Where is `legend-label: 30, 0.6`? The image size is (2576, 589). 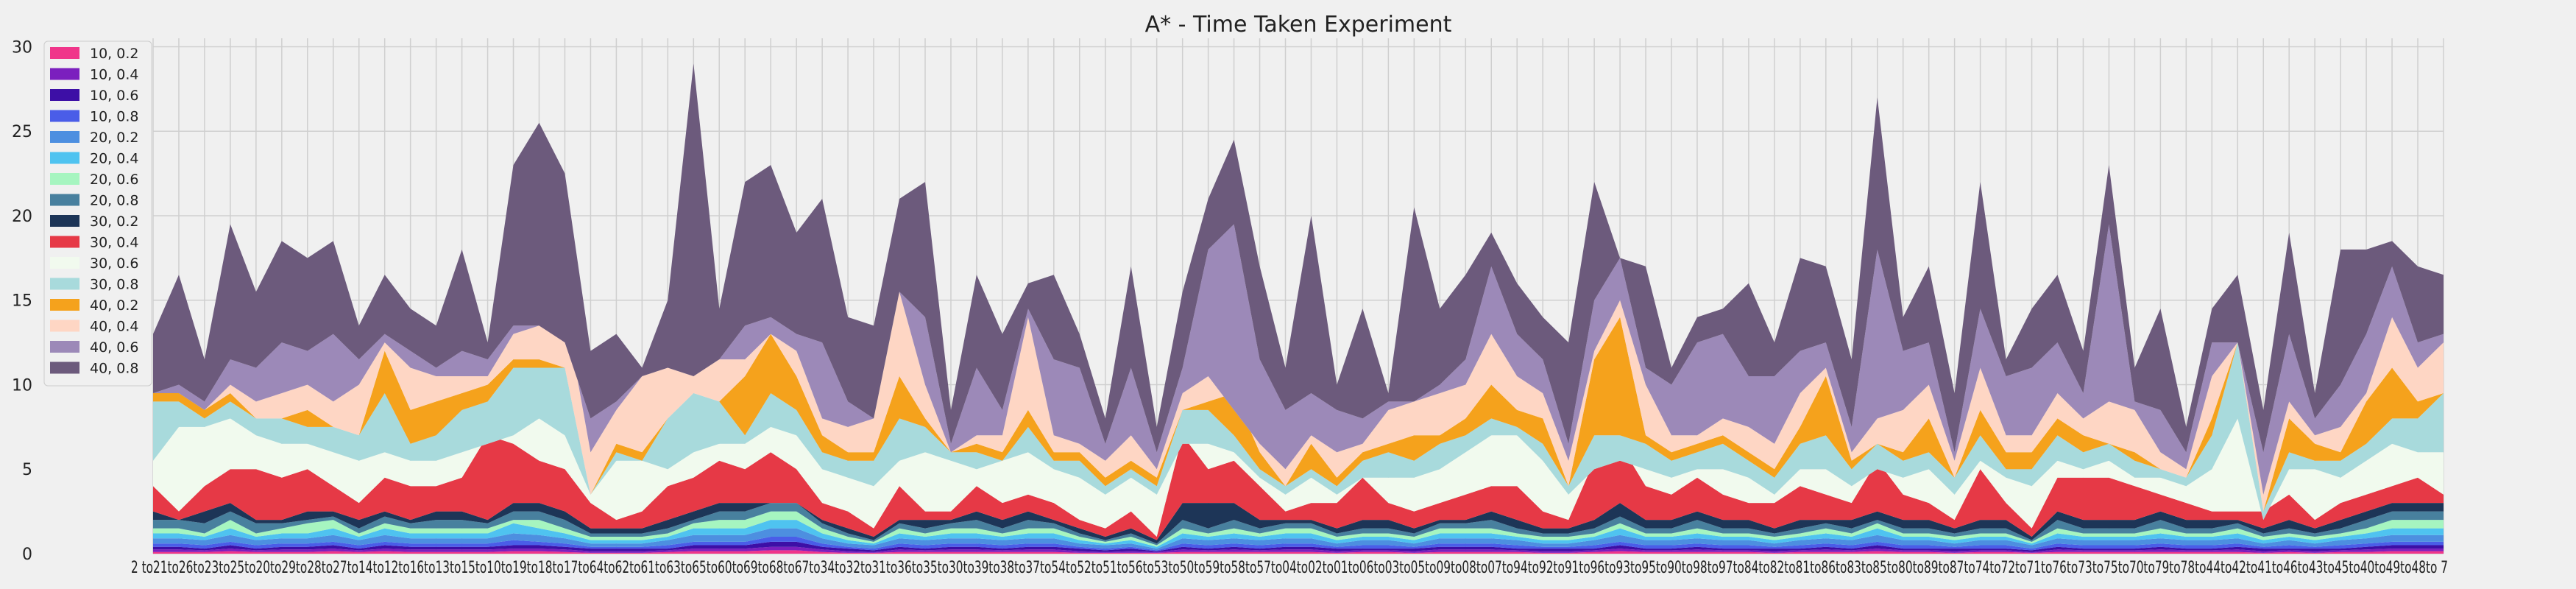 legend-label: 30, 0.6 is located at coordinates (114, 263).